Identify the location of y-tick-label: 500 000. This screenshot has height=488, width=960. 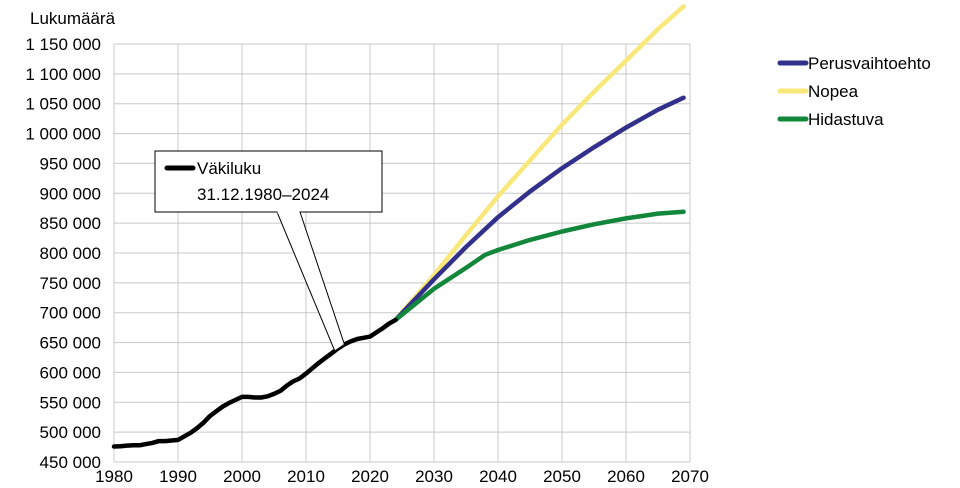
(70, 432).